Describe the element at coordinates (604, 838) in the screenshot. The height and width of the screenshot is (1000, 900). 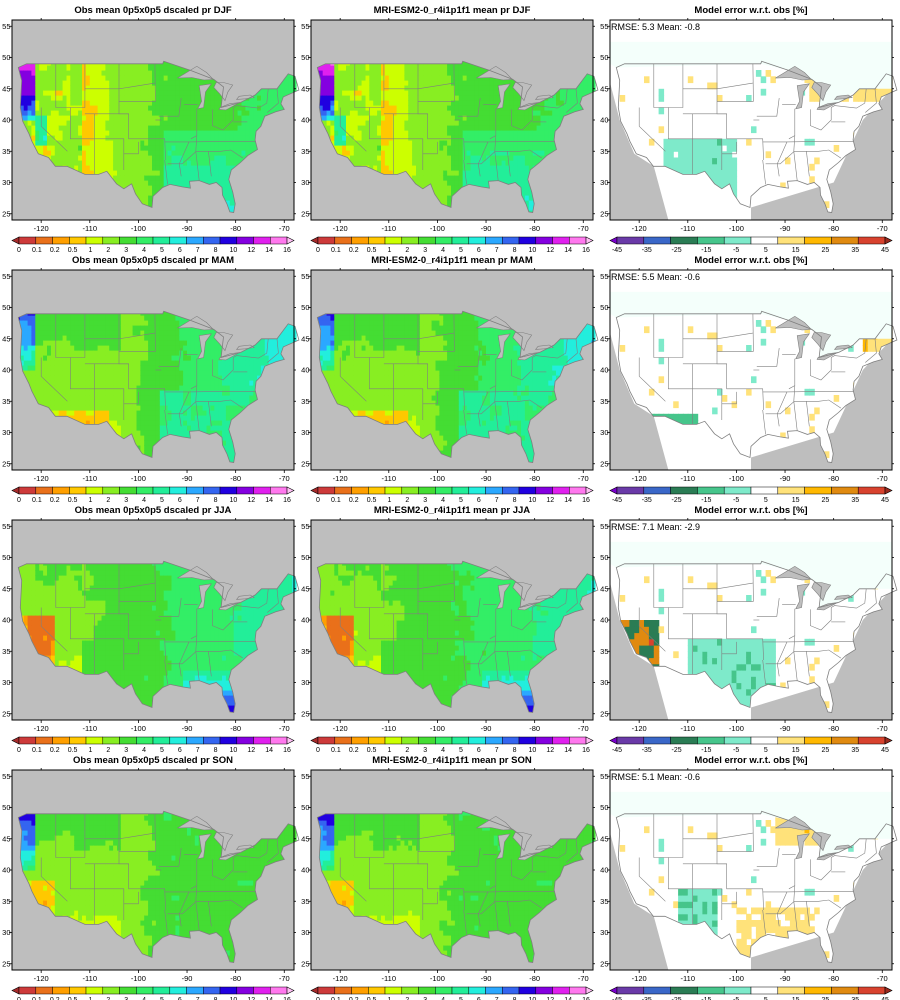
I see `lat-tick-label: 45` at that location.